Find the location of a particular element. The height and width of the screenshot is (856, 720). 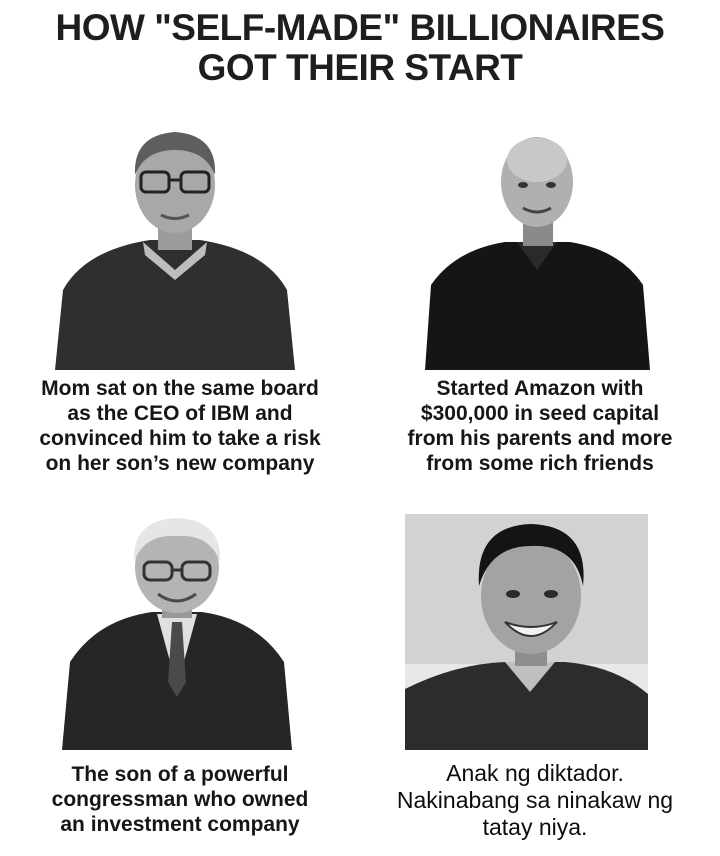

caption-line: from some rich friends is located at coordinates (540, 463).